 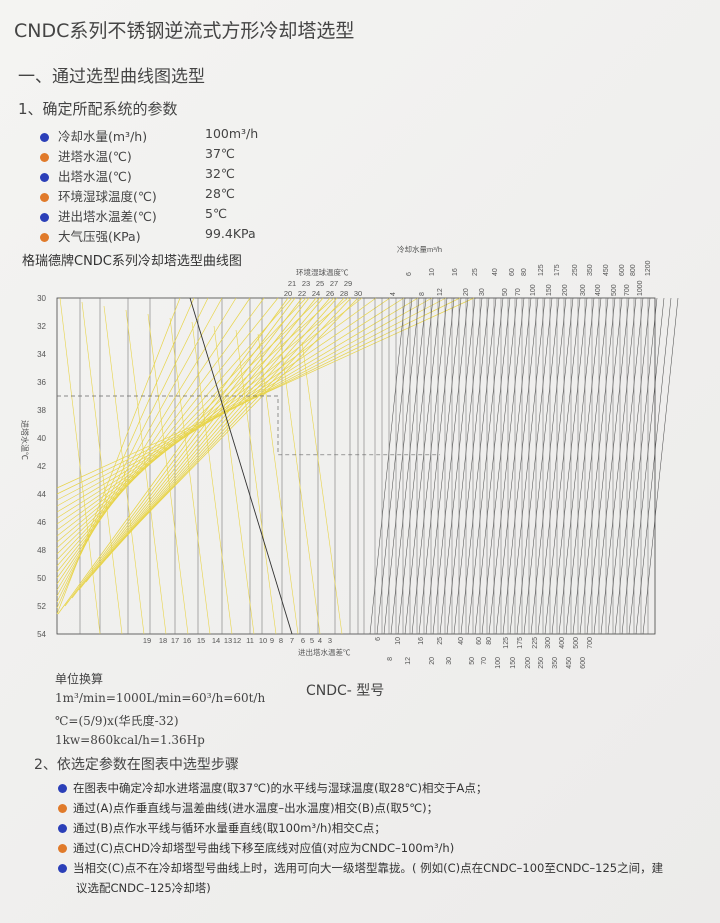 I want to click on subsection-heading: 1、确定所配系统的参数, so click(x=98, y=109).